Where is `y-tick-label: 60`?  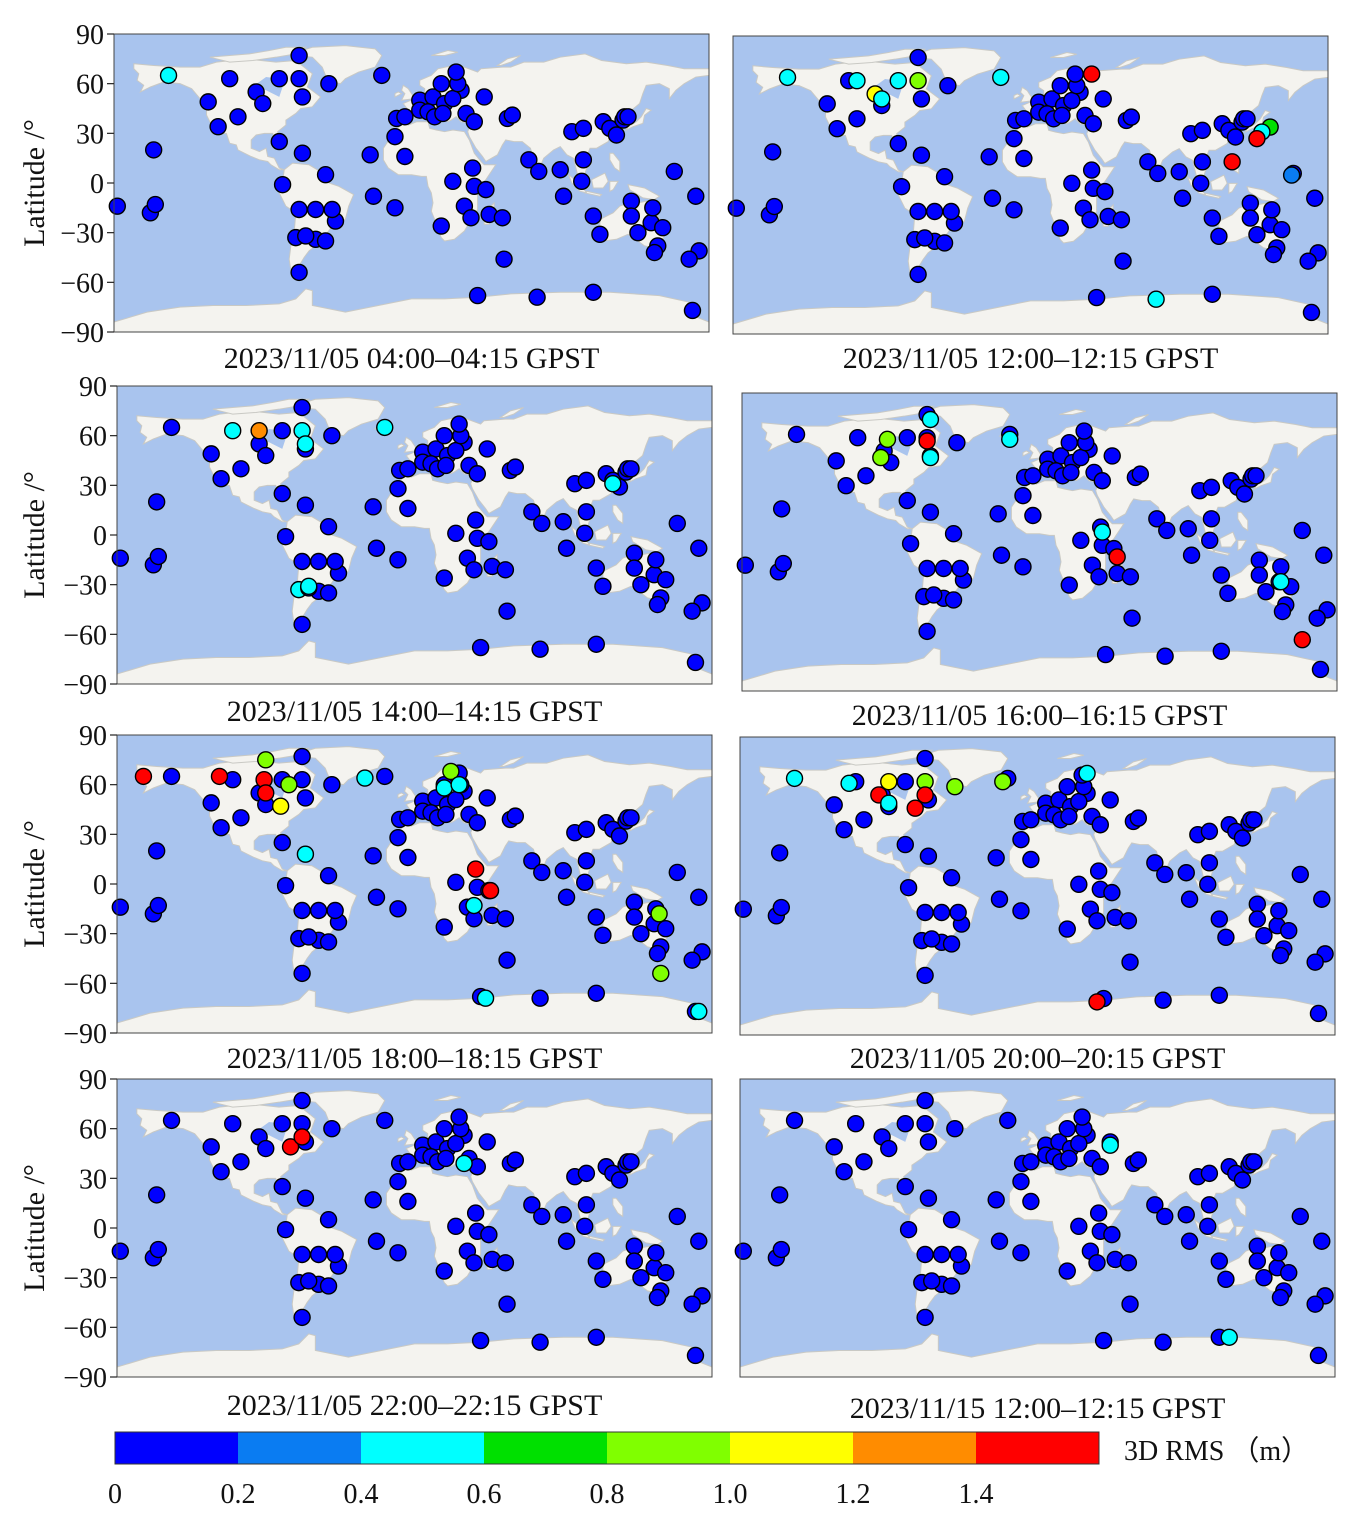 y-tick-label: 60 is located at coordinates (93, 1130).